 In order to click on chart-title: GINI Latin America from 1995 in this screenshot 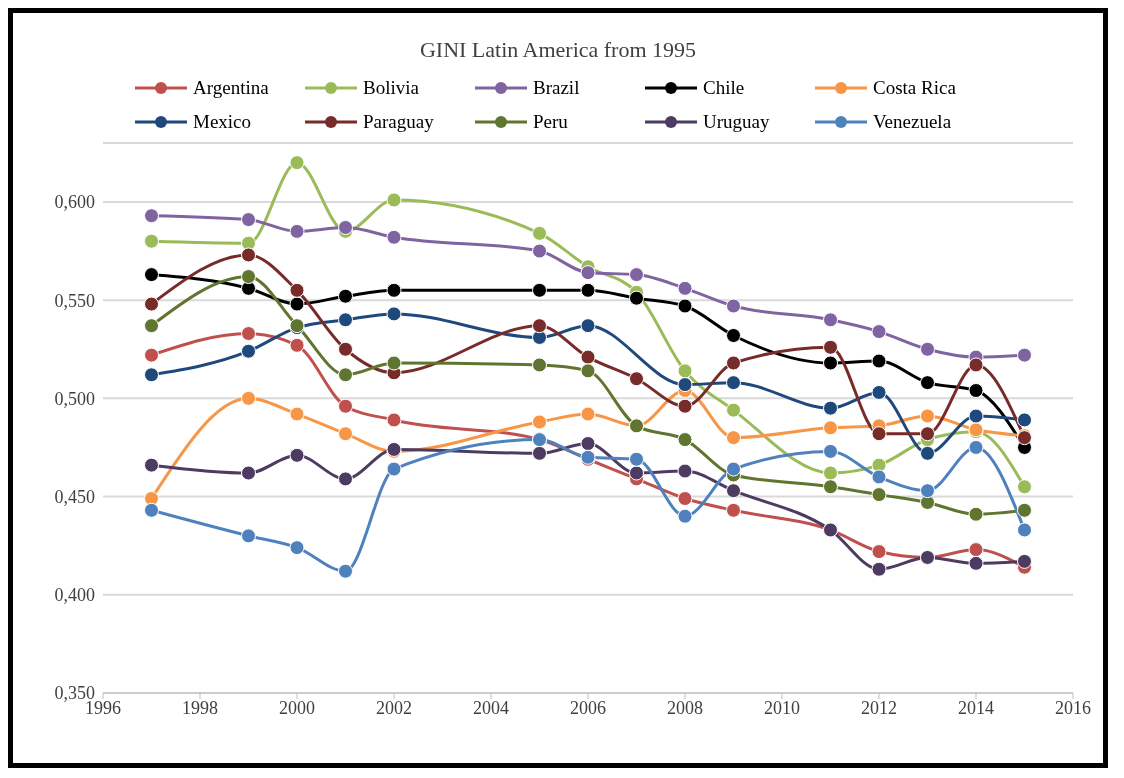, I will do `click(558, 50)`.